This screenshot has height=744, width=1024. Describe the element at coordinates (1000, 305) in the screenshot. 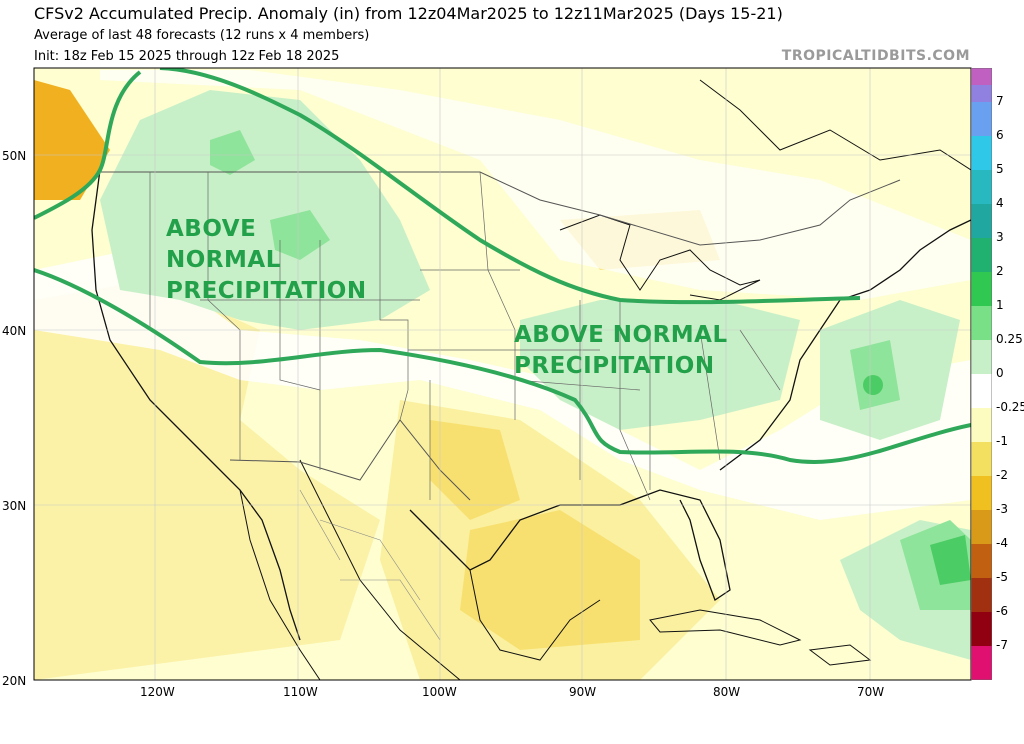

I see `colorbar-label-1: 1` at that location.